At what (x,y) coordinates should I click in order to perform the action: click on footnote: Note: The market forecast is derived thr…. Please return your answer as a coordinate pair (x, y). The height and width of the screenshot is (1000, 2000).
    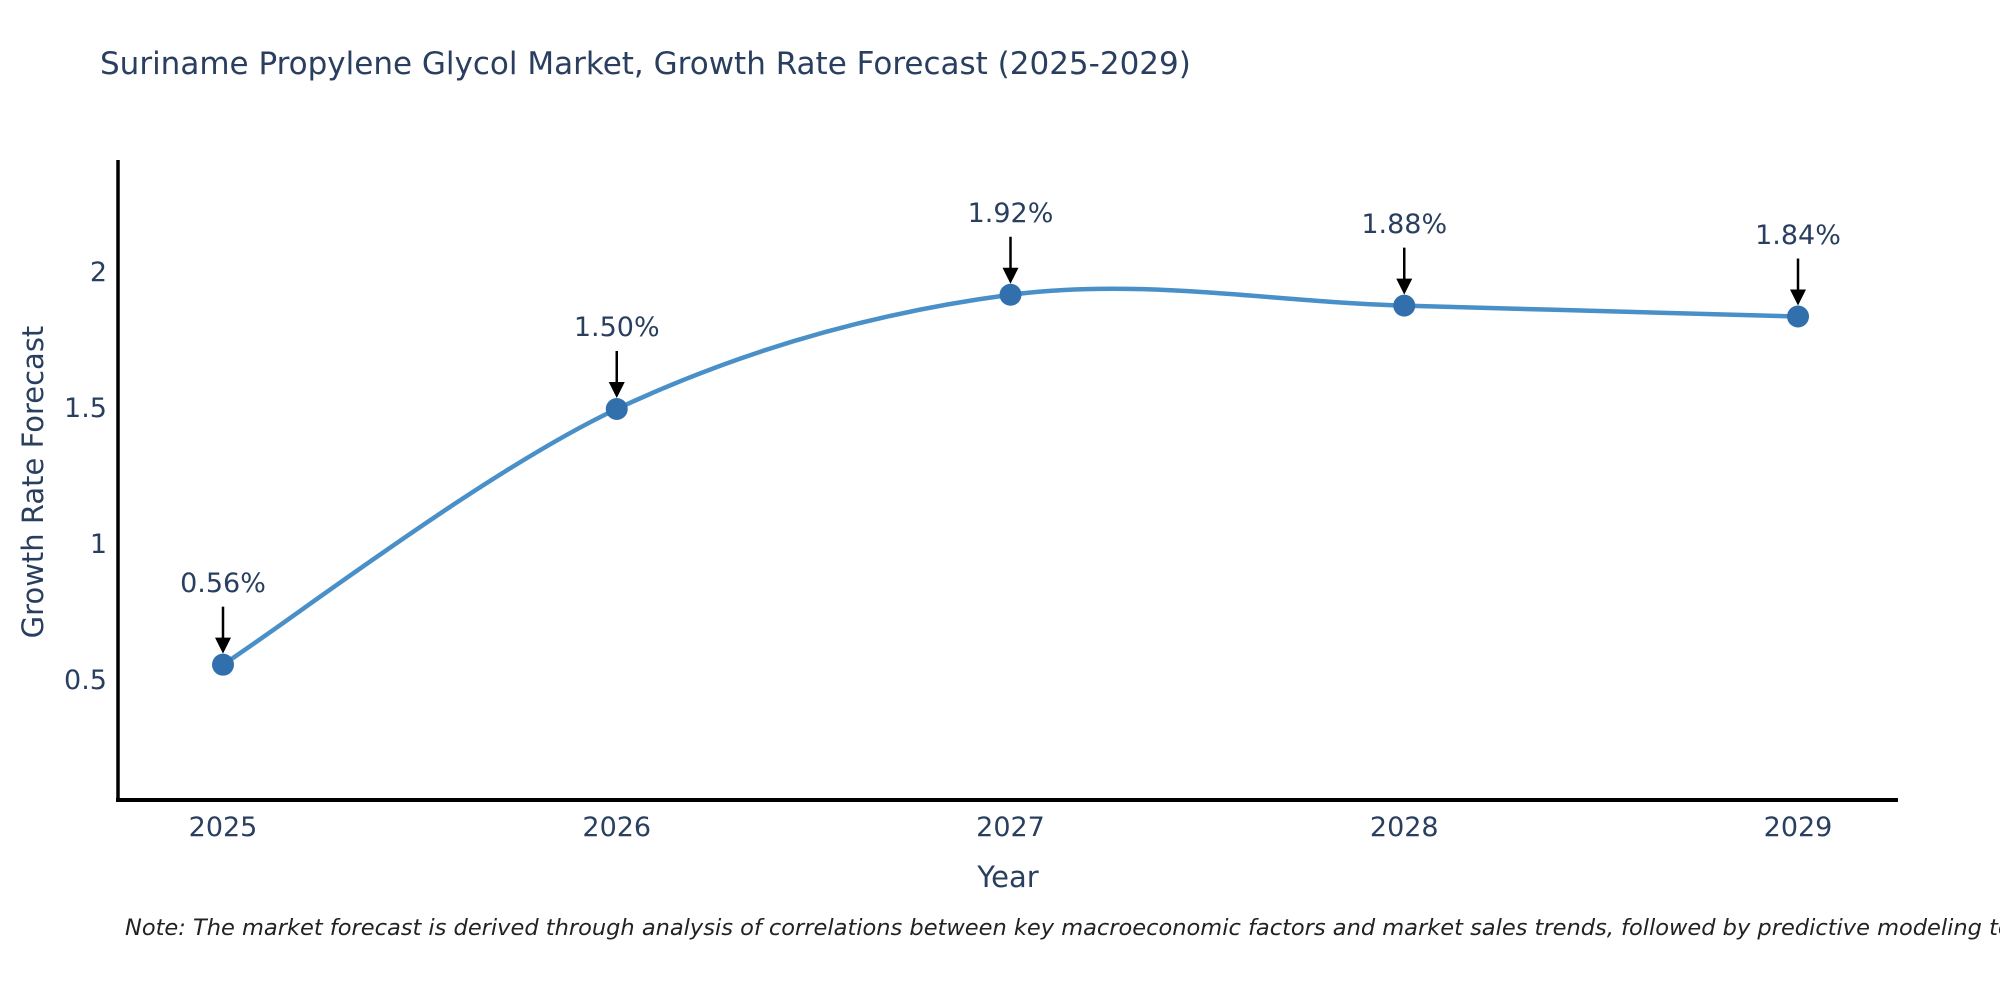
    Looking at the image, I should click on (1062, 928).